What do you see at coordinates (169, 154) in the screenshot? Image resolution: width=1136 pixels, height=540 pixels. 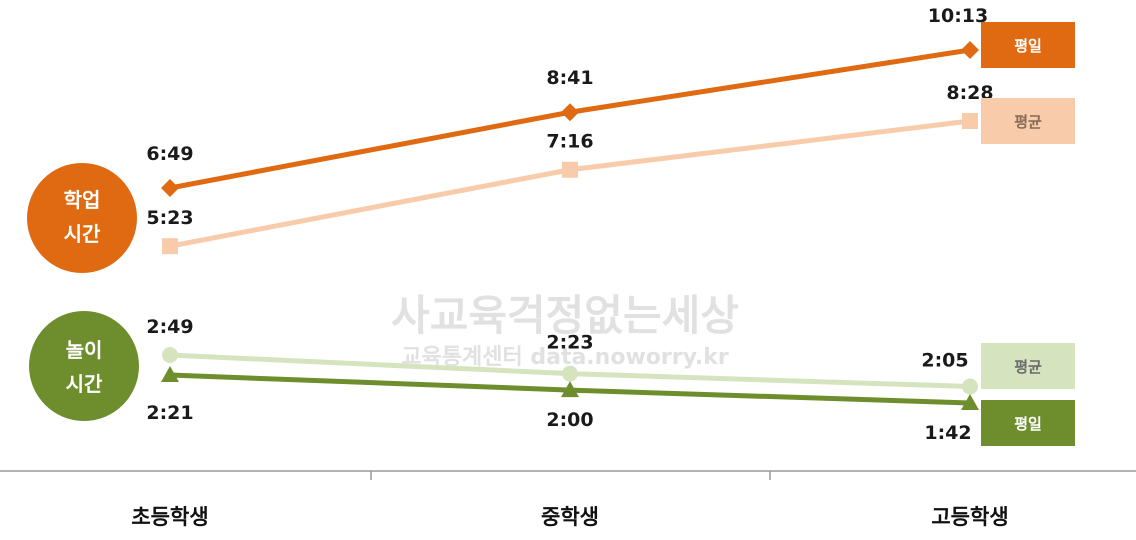 I see `data-label: 6:49` at bounding box center [169, 154].